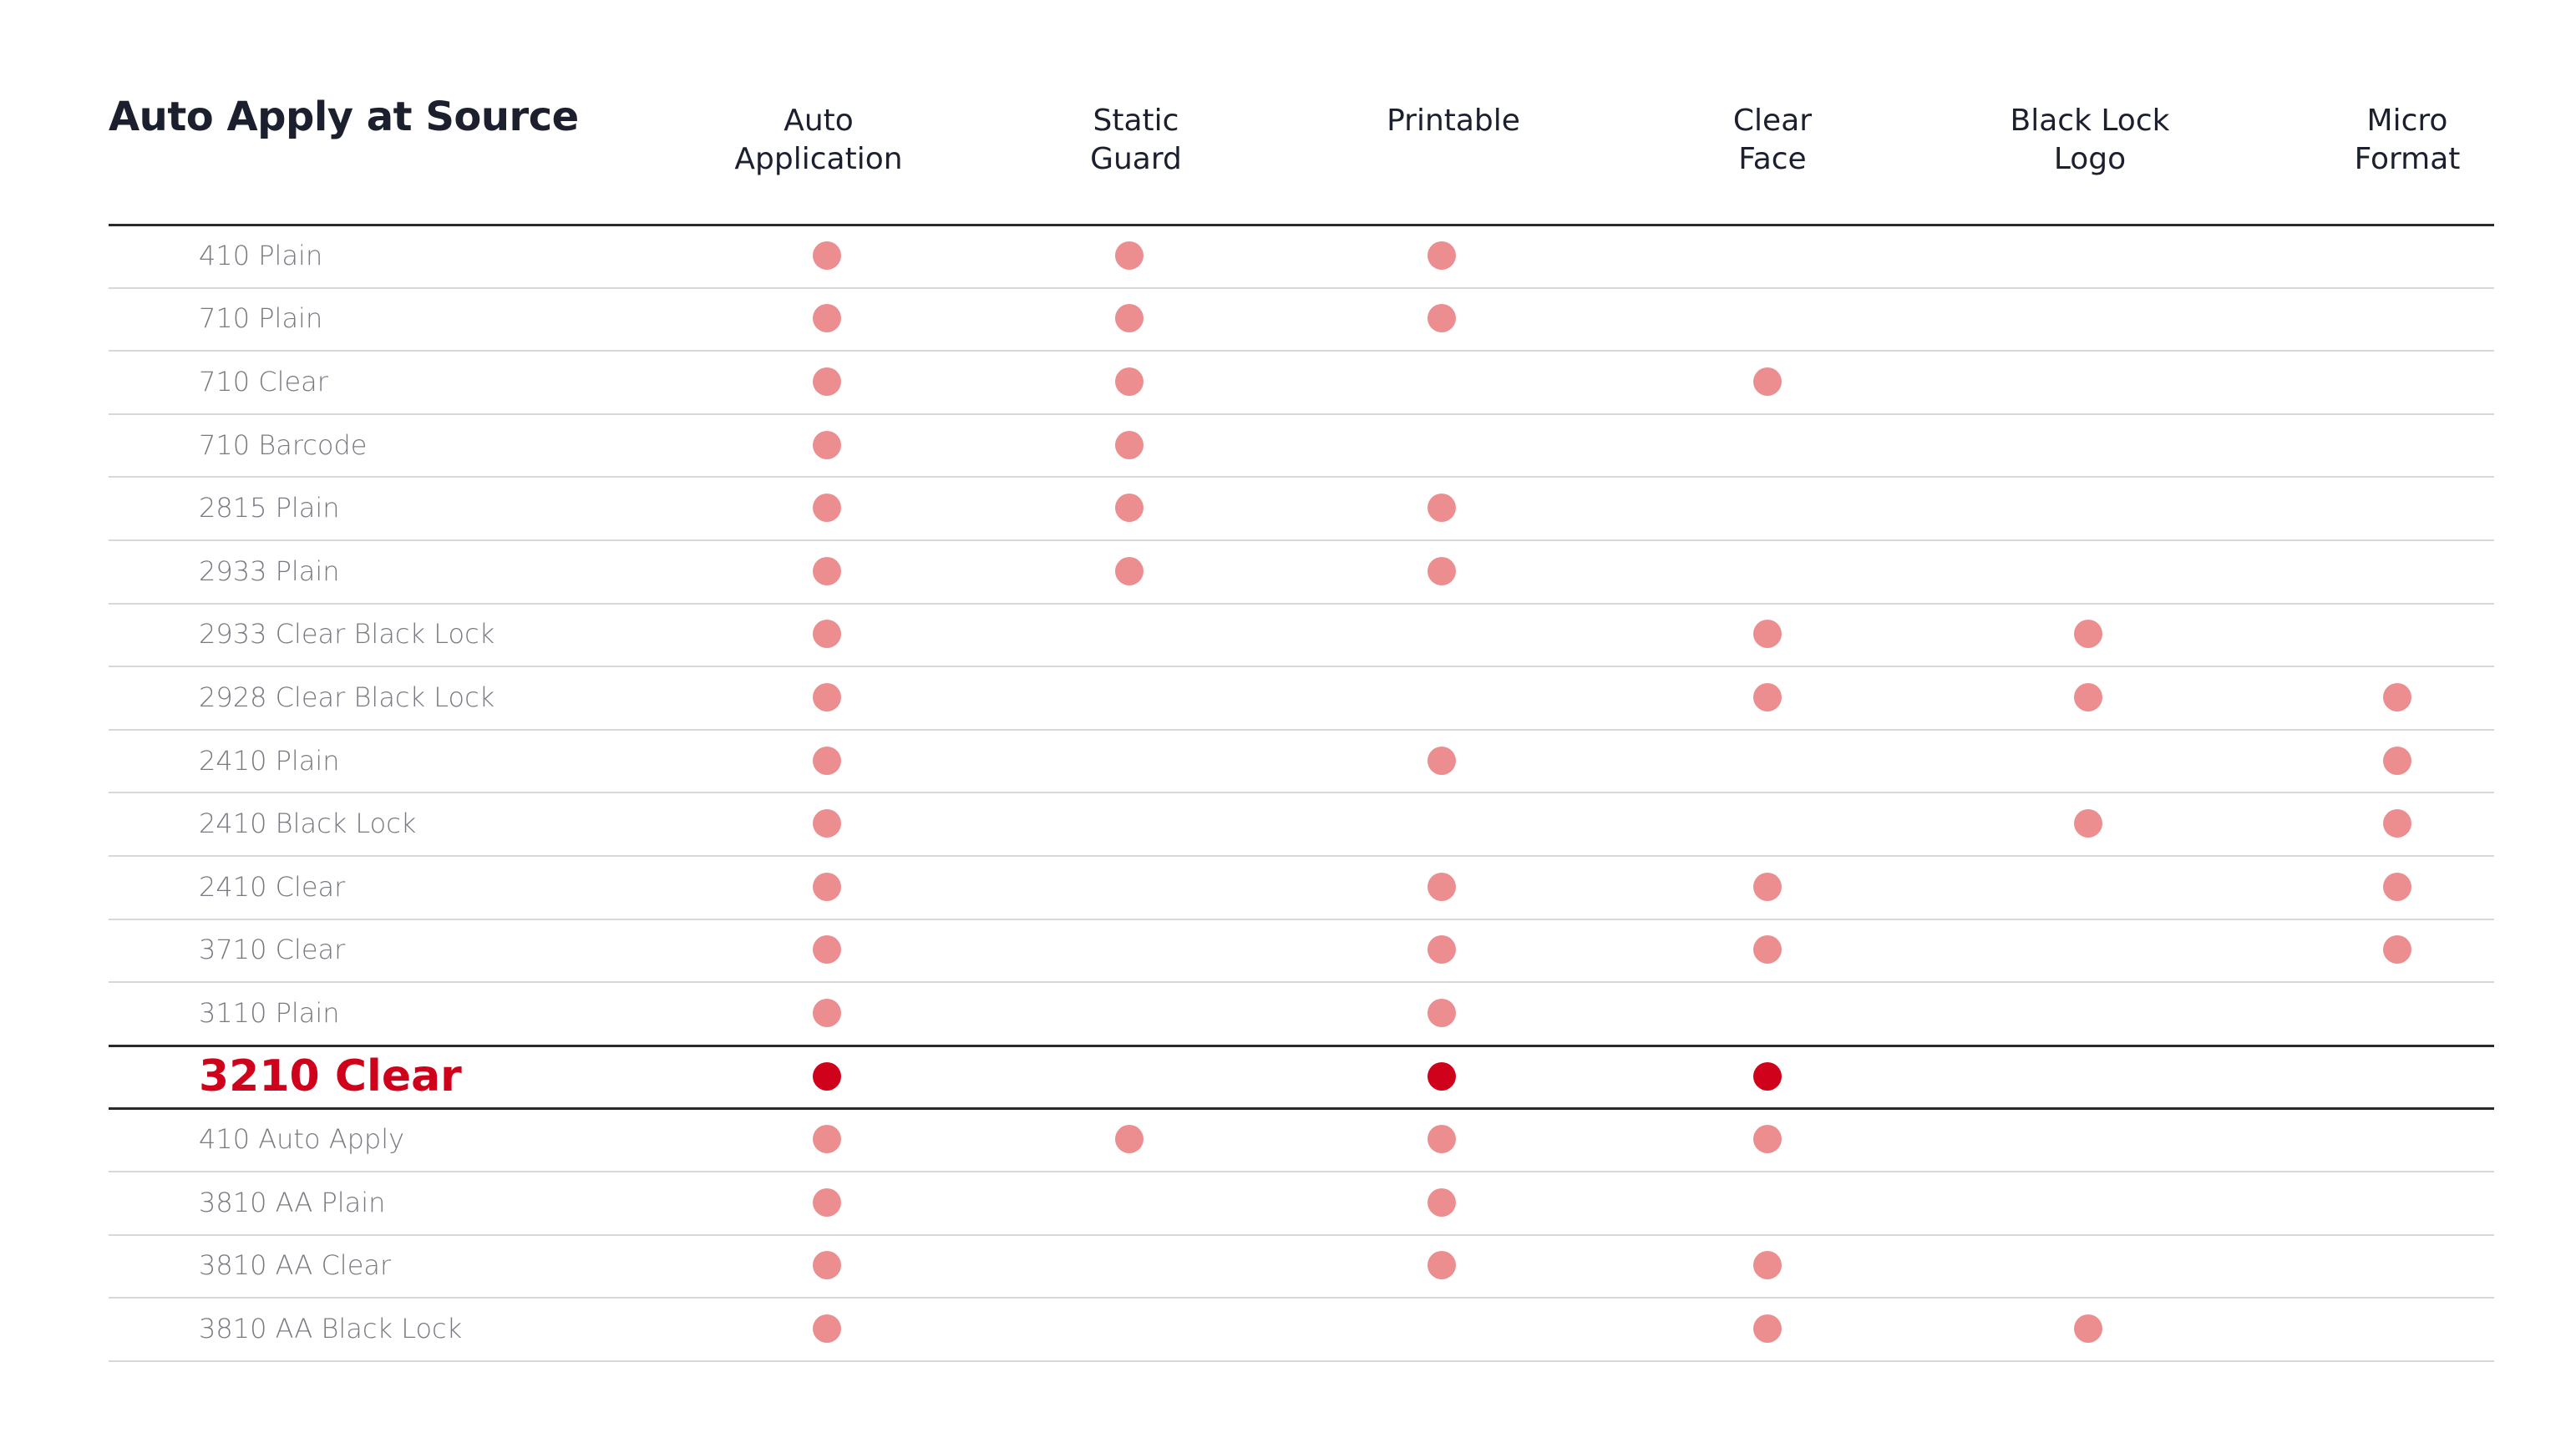 This screenshot has width=2576, height=1438. I want to click on column-header-line: Logo, so click(2090, 159).